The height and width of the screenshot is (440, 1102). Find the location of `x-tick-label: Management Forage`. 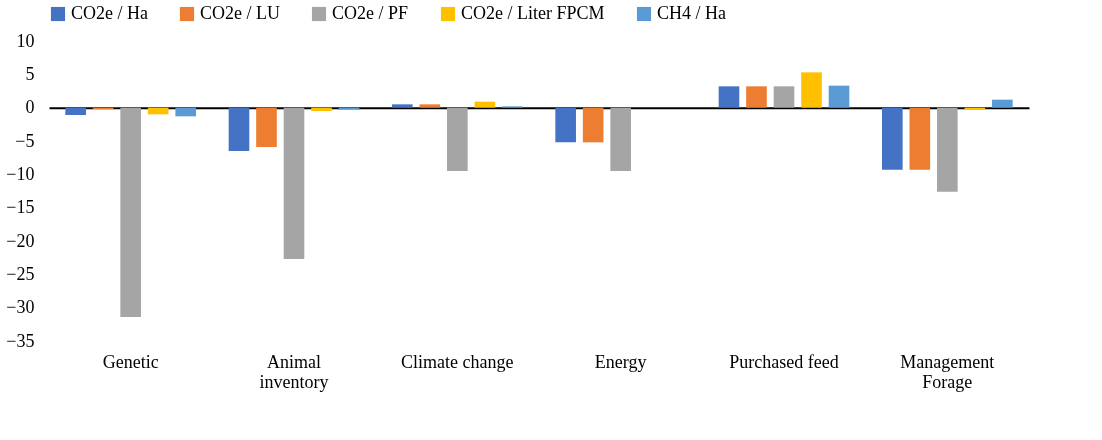

x-tick-label: Management Forage is located at coordinates (947, 371).